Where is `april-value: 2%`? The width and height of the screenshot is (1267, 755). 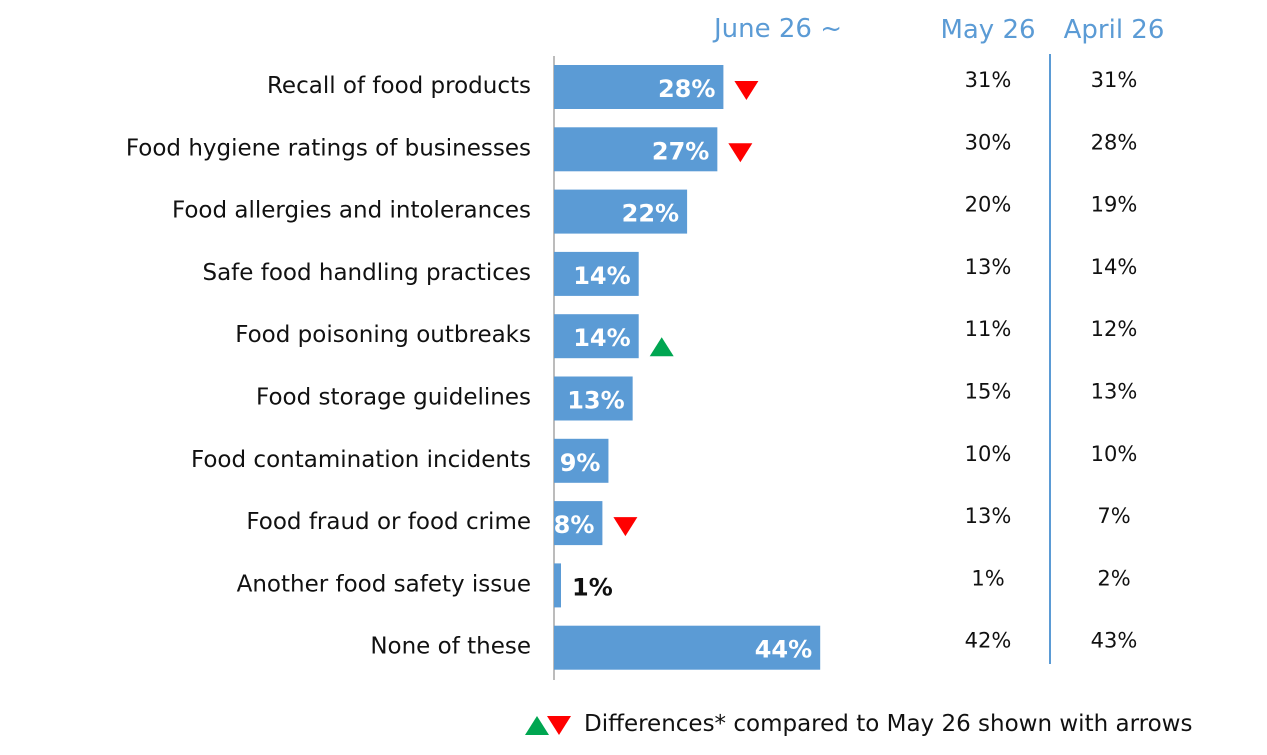
april-value: 2% is located at coordinates (1113, 578).